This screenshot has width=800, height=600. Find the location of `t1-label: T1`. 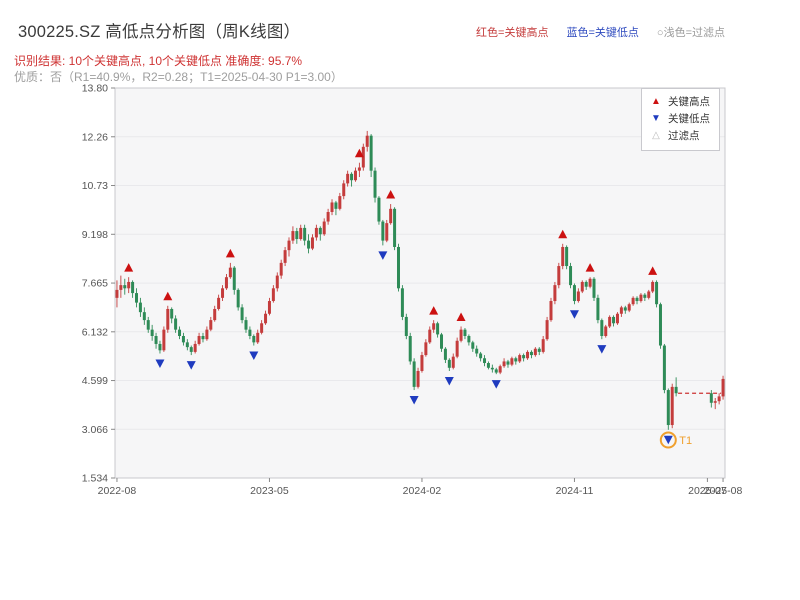

t1-label: T1 is located at coordinates (685, 441).